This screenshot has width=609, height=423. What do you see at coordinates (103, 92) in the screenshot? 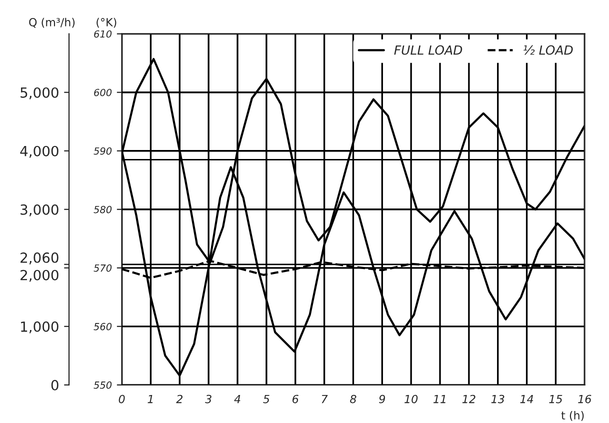
I see `y2-tick-label: 600` at bounding box center [103, 92].